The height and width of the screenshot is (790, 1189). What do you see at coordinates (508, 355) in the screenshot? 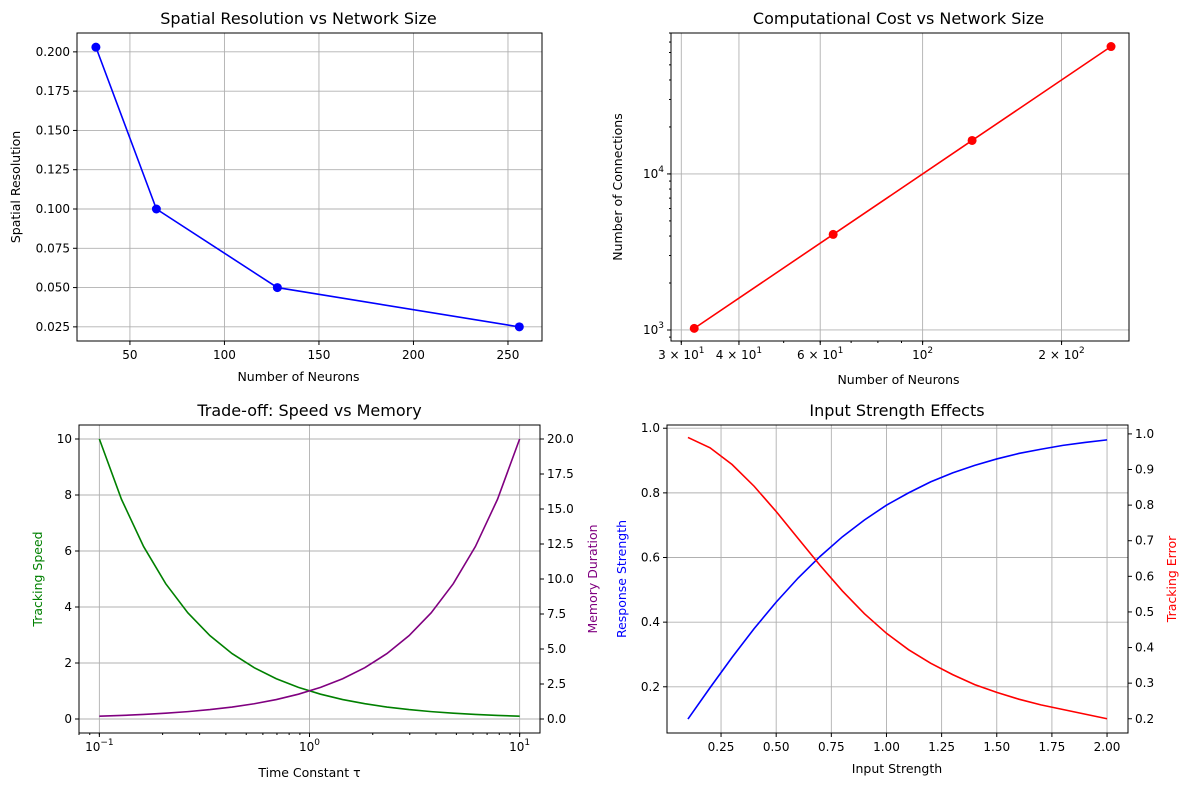
I see `x-tick-label: 250` at bounding box center [508, 355].